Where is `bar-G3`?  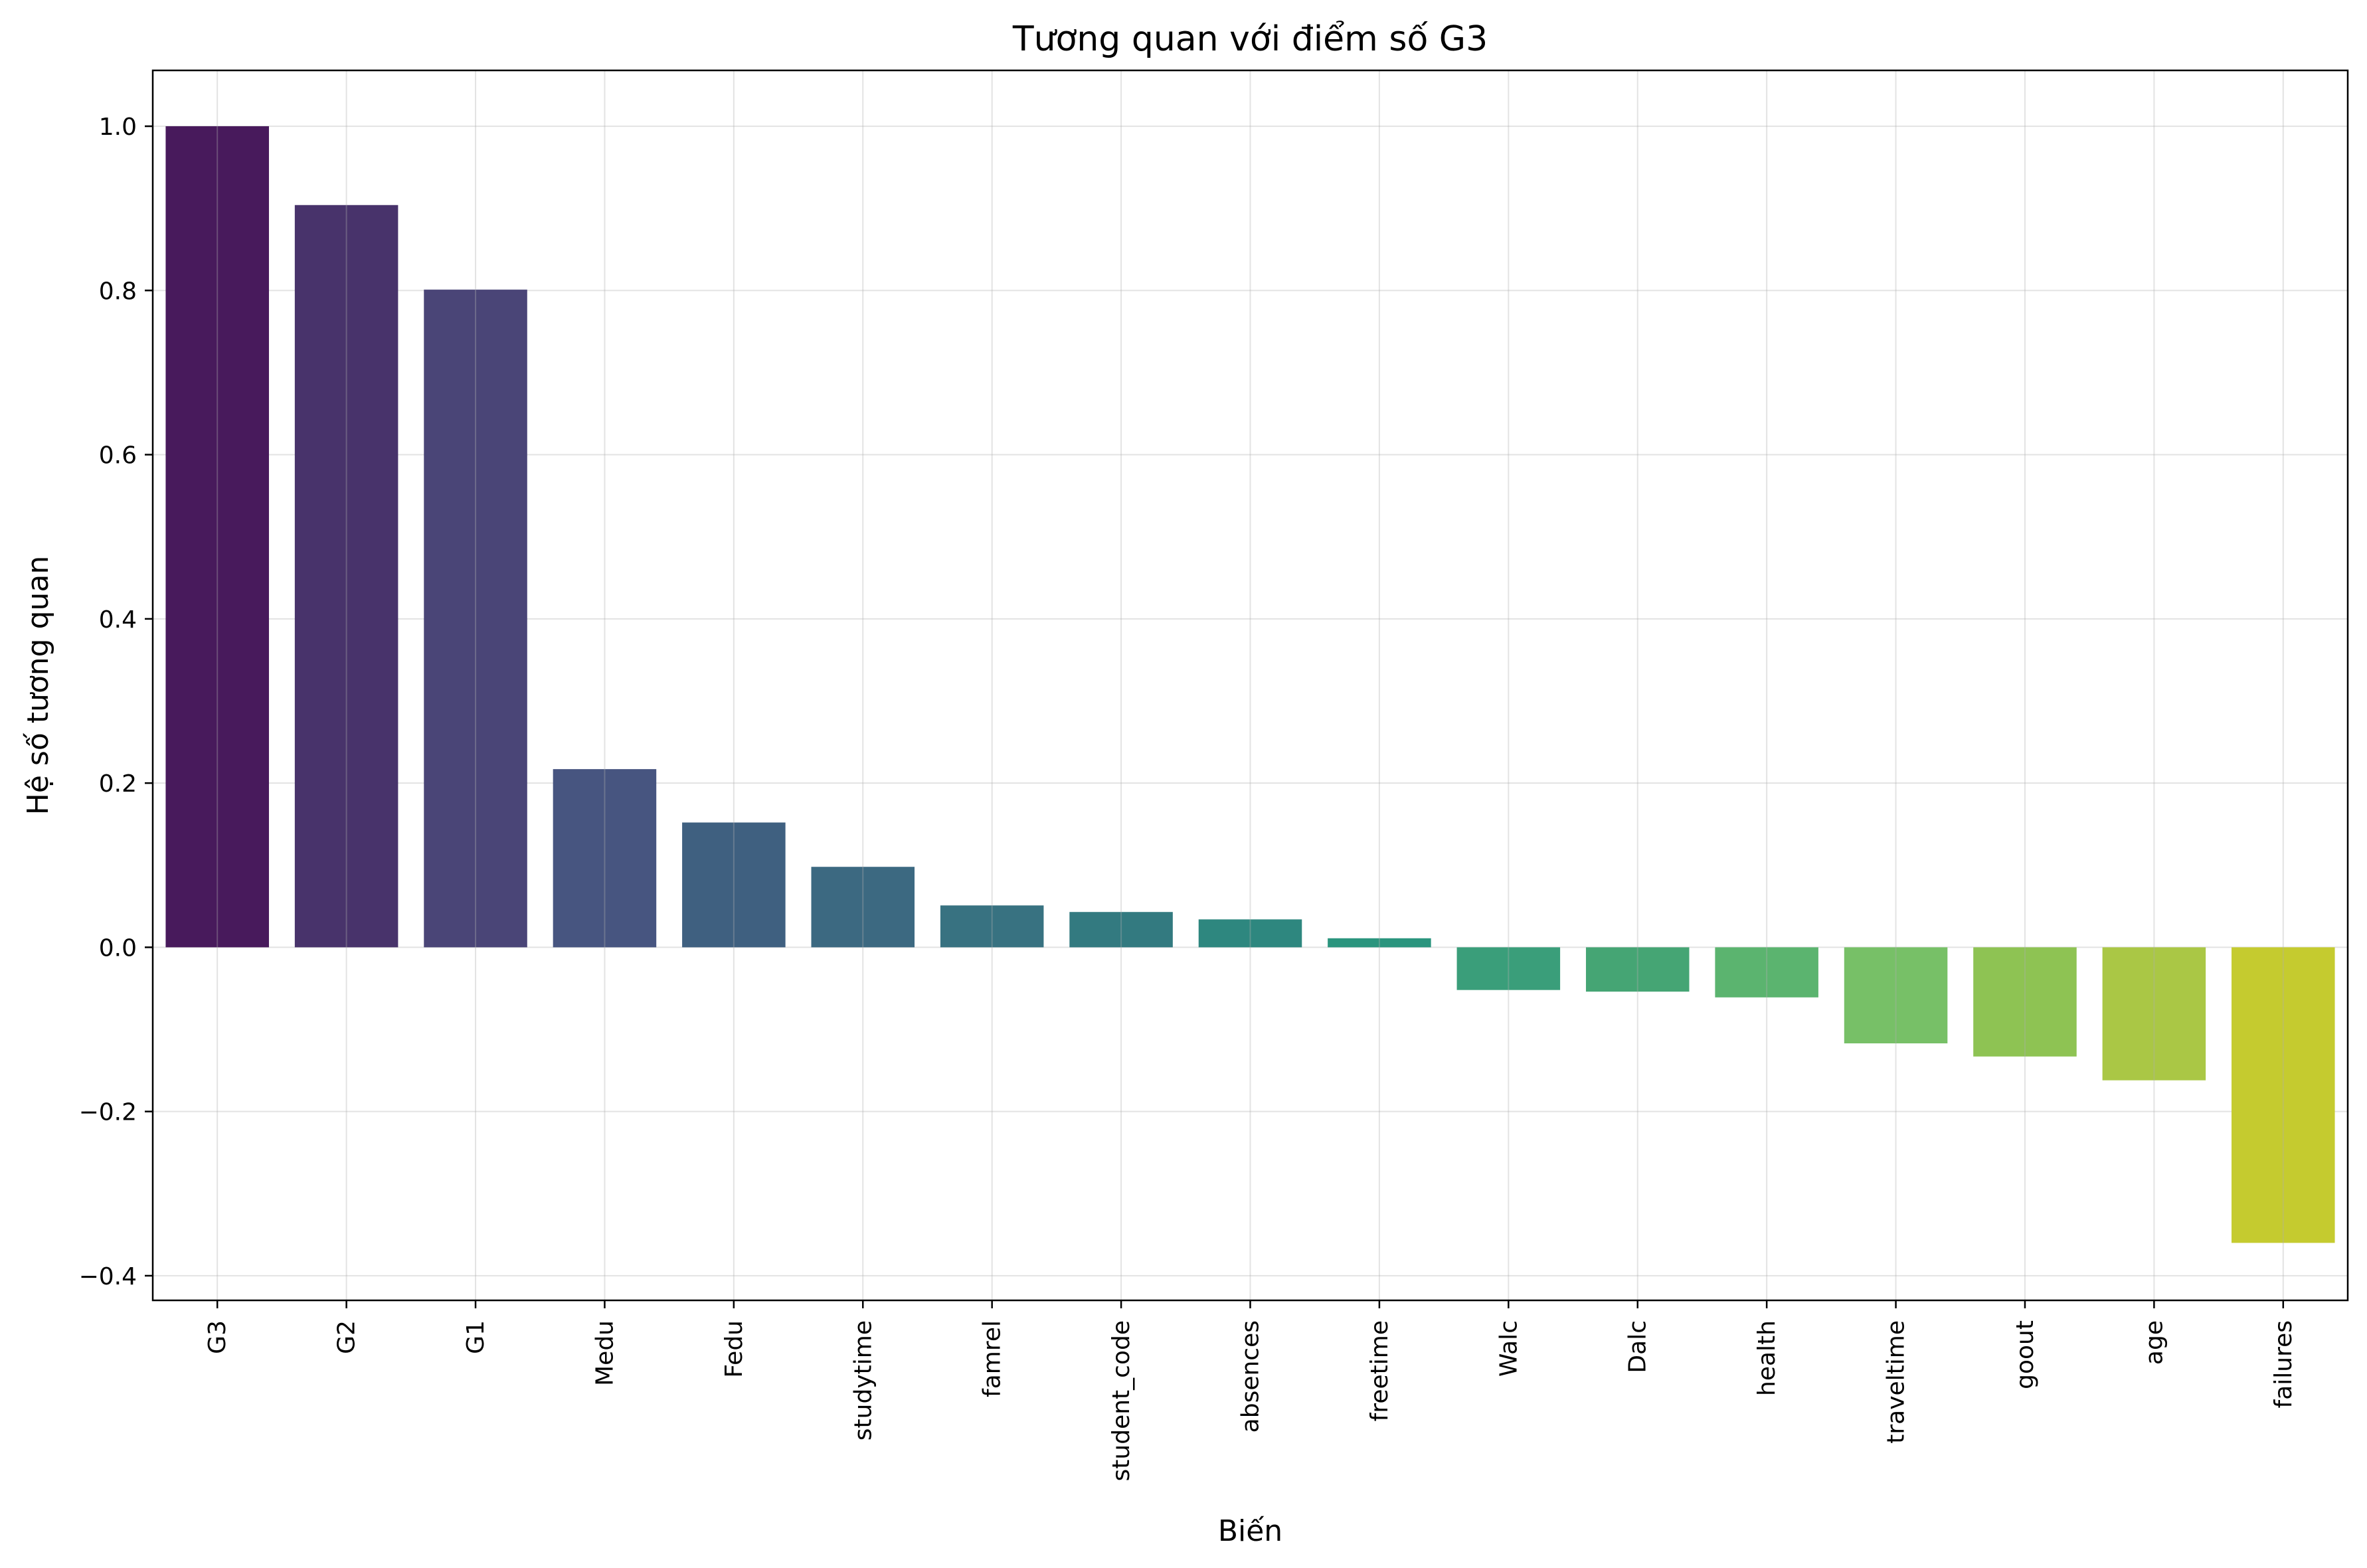
bar-G3 is located at coordinates (217, 537).